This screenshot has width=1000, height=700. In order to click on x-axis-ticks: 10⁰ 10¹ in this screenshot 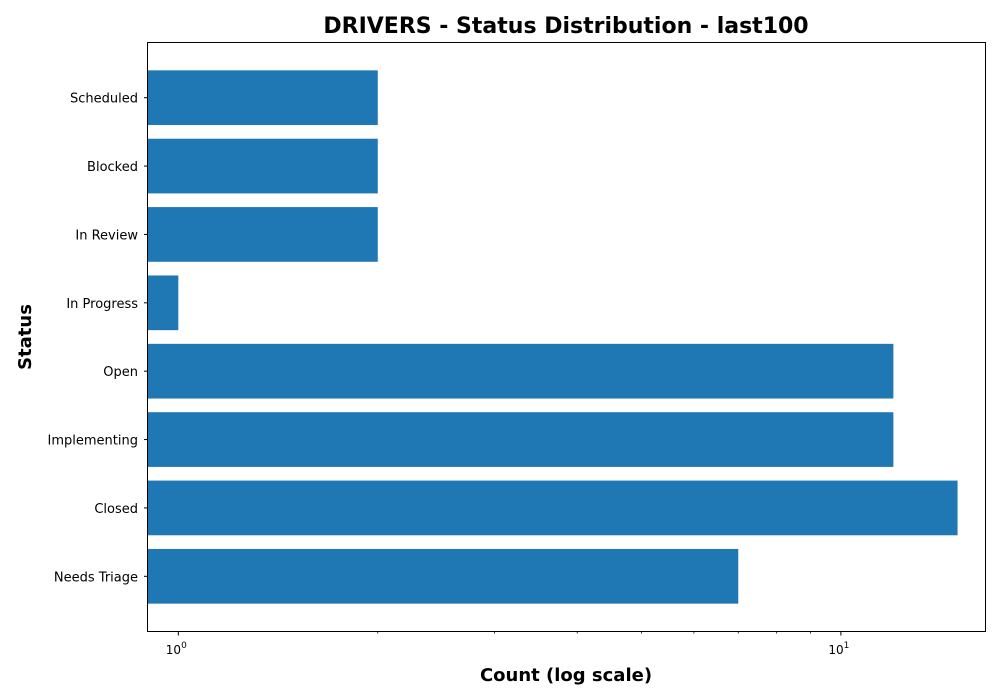, I will do `click(507, 644)`.